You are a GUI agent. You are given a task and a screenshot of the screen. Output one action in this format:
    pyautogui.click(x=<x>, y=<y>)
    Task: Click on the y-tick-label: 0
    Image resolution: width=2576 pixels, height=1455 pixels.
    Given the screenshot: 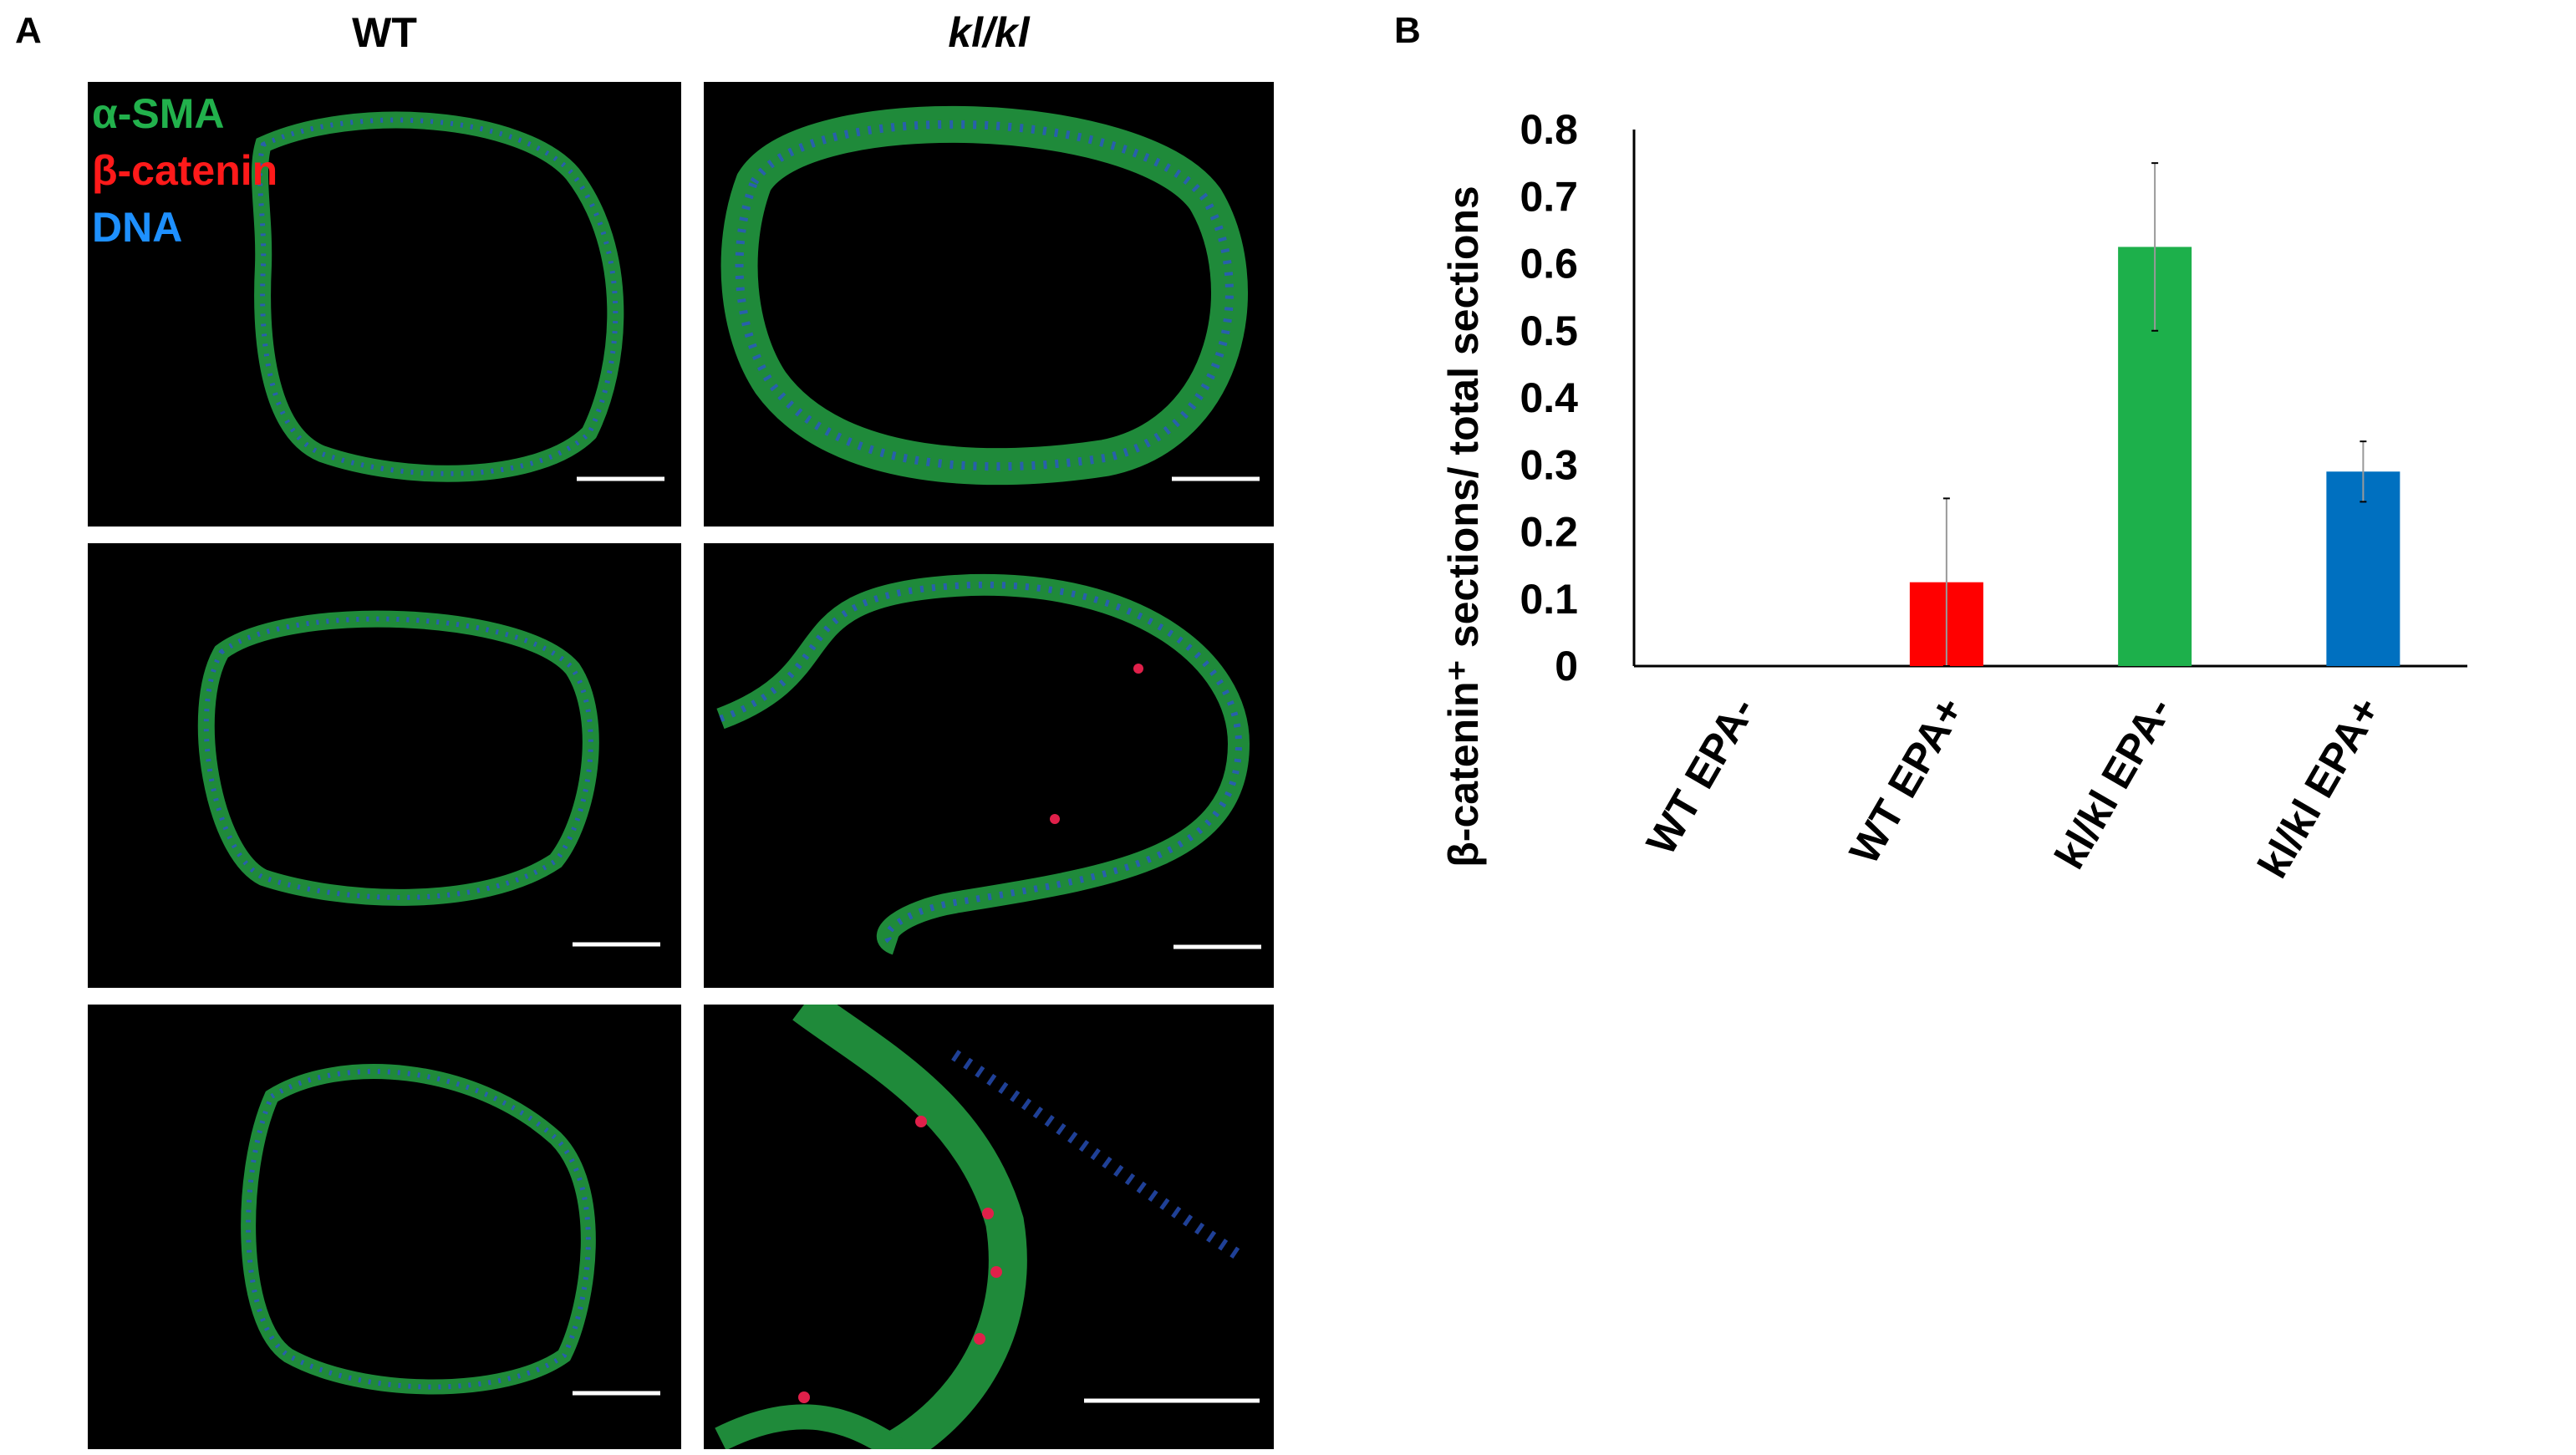 What is the action you would take?
    pyautogui.click(x=1566, y=666)
    